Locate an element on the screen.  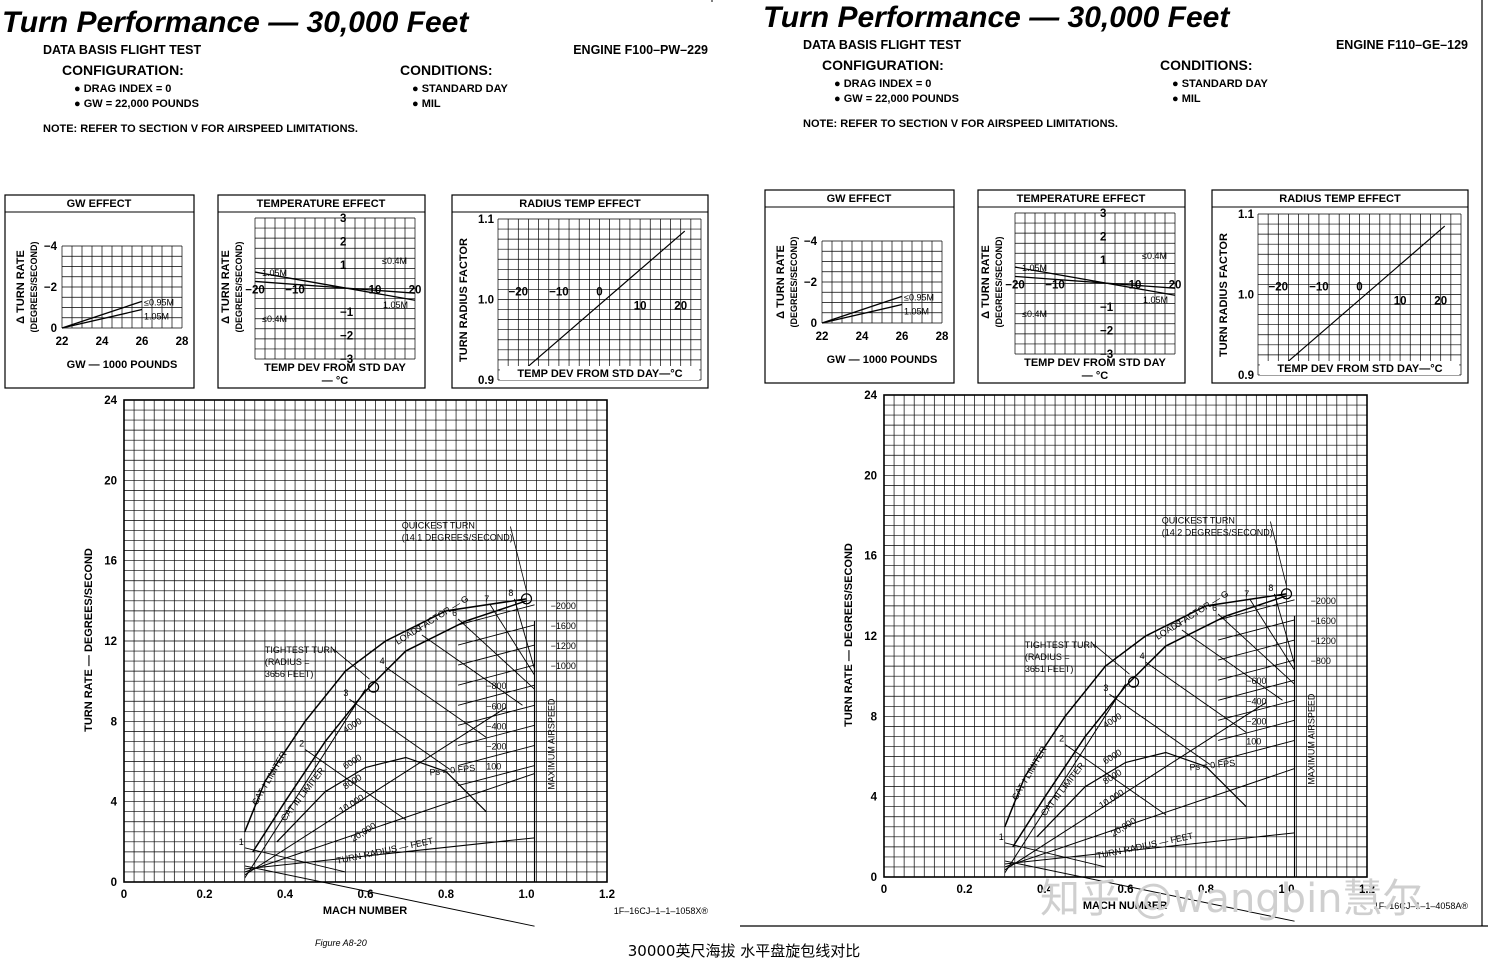
gw-effect-ylabel: Δ TURN RATE is located at coordinates (21, 287).